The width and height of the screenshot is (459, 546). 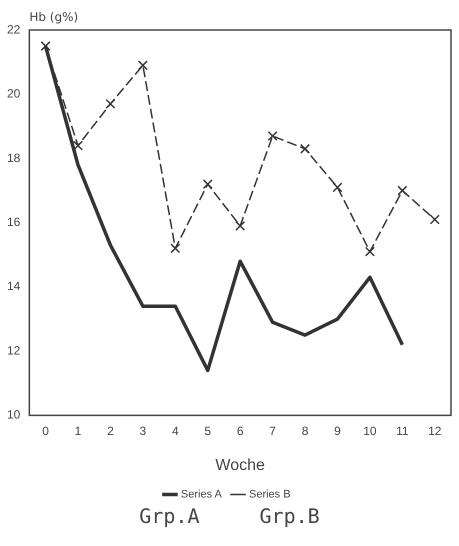 What do you see at coordinates (13, 157) in the screenshot?
I see `y-tick-label: 18` at bounding box center [13, 157].